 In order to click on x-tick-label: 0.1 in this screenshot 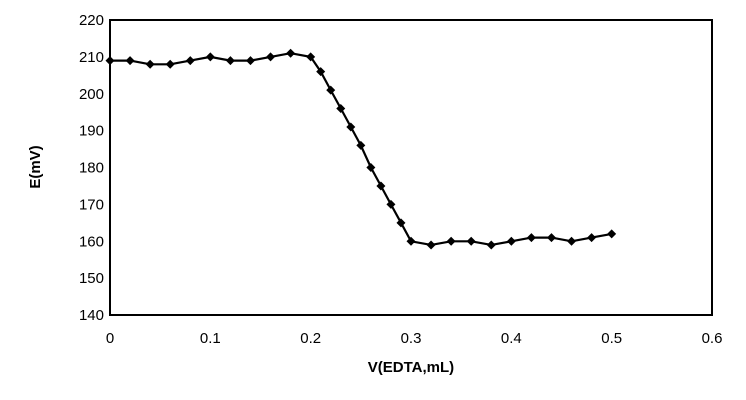, I will do `click(210, 338)`.